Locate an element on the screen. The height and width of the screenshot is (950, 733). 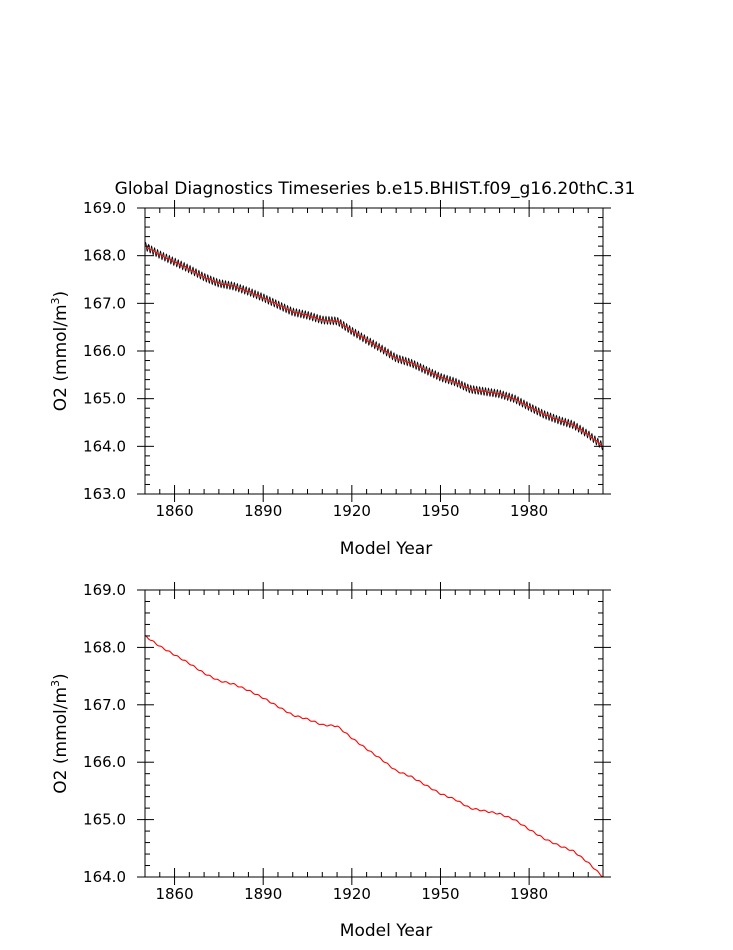
y-tick-label: 163.0 is located at coordinates (104, 494).